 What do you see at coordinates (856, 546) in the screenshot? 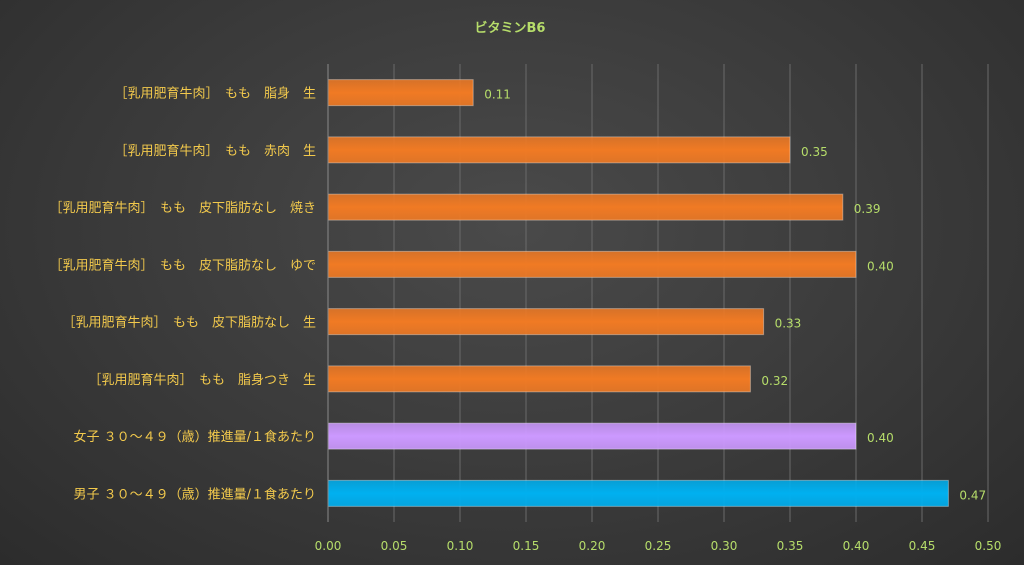
I see `x-tick-label: 0.40` at bounding box center [856, 546].